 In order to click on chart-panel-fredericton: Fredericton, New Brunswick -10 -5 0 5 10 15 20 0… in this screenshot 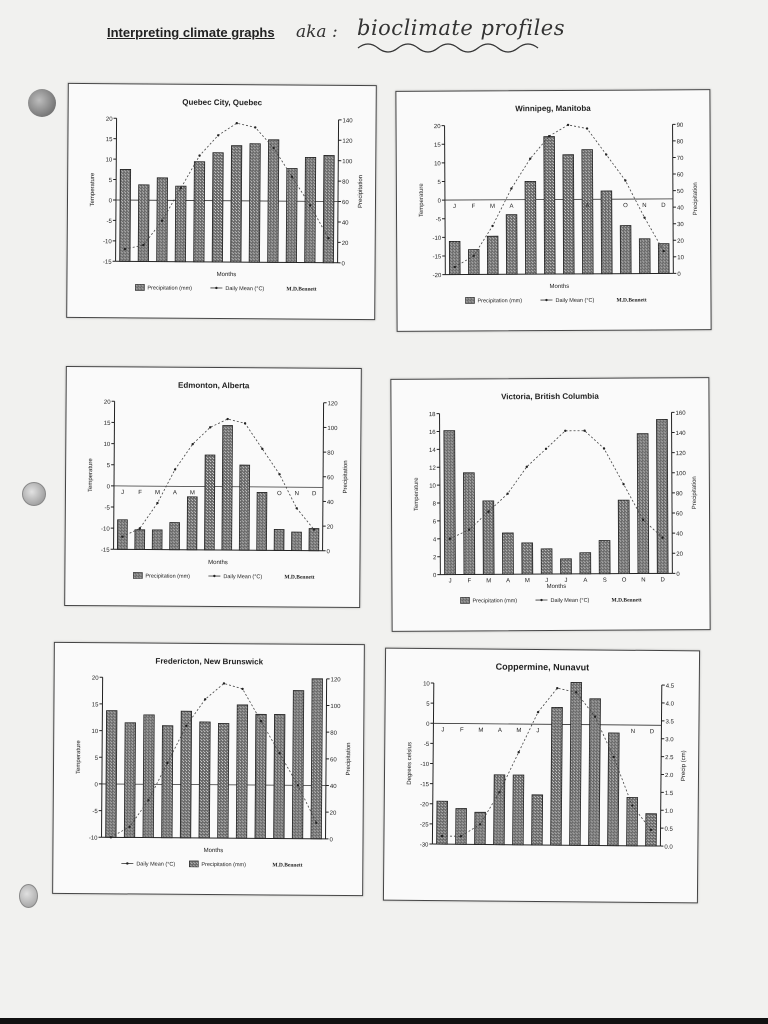, I will do `click(208, 769)`.